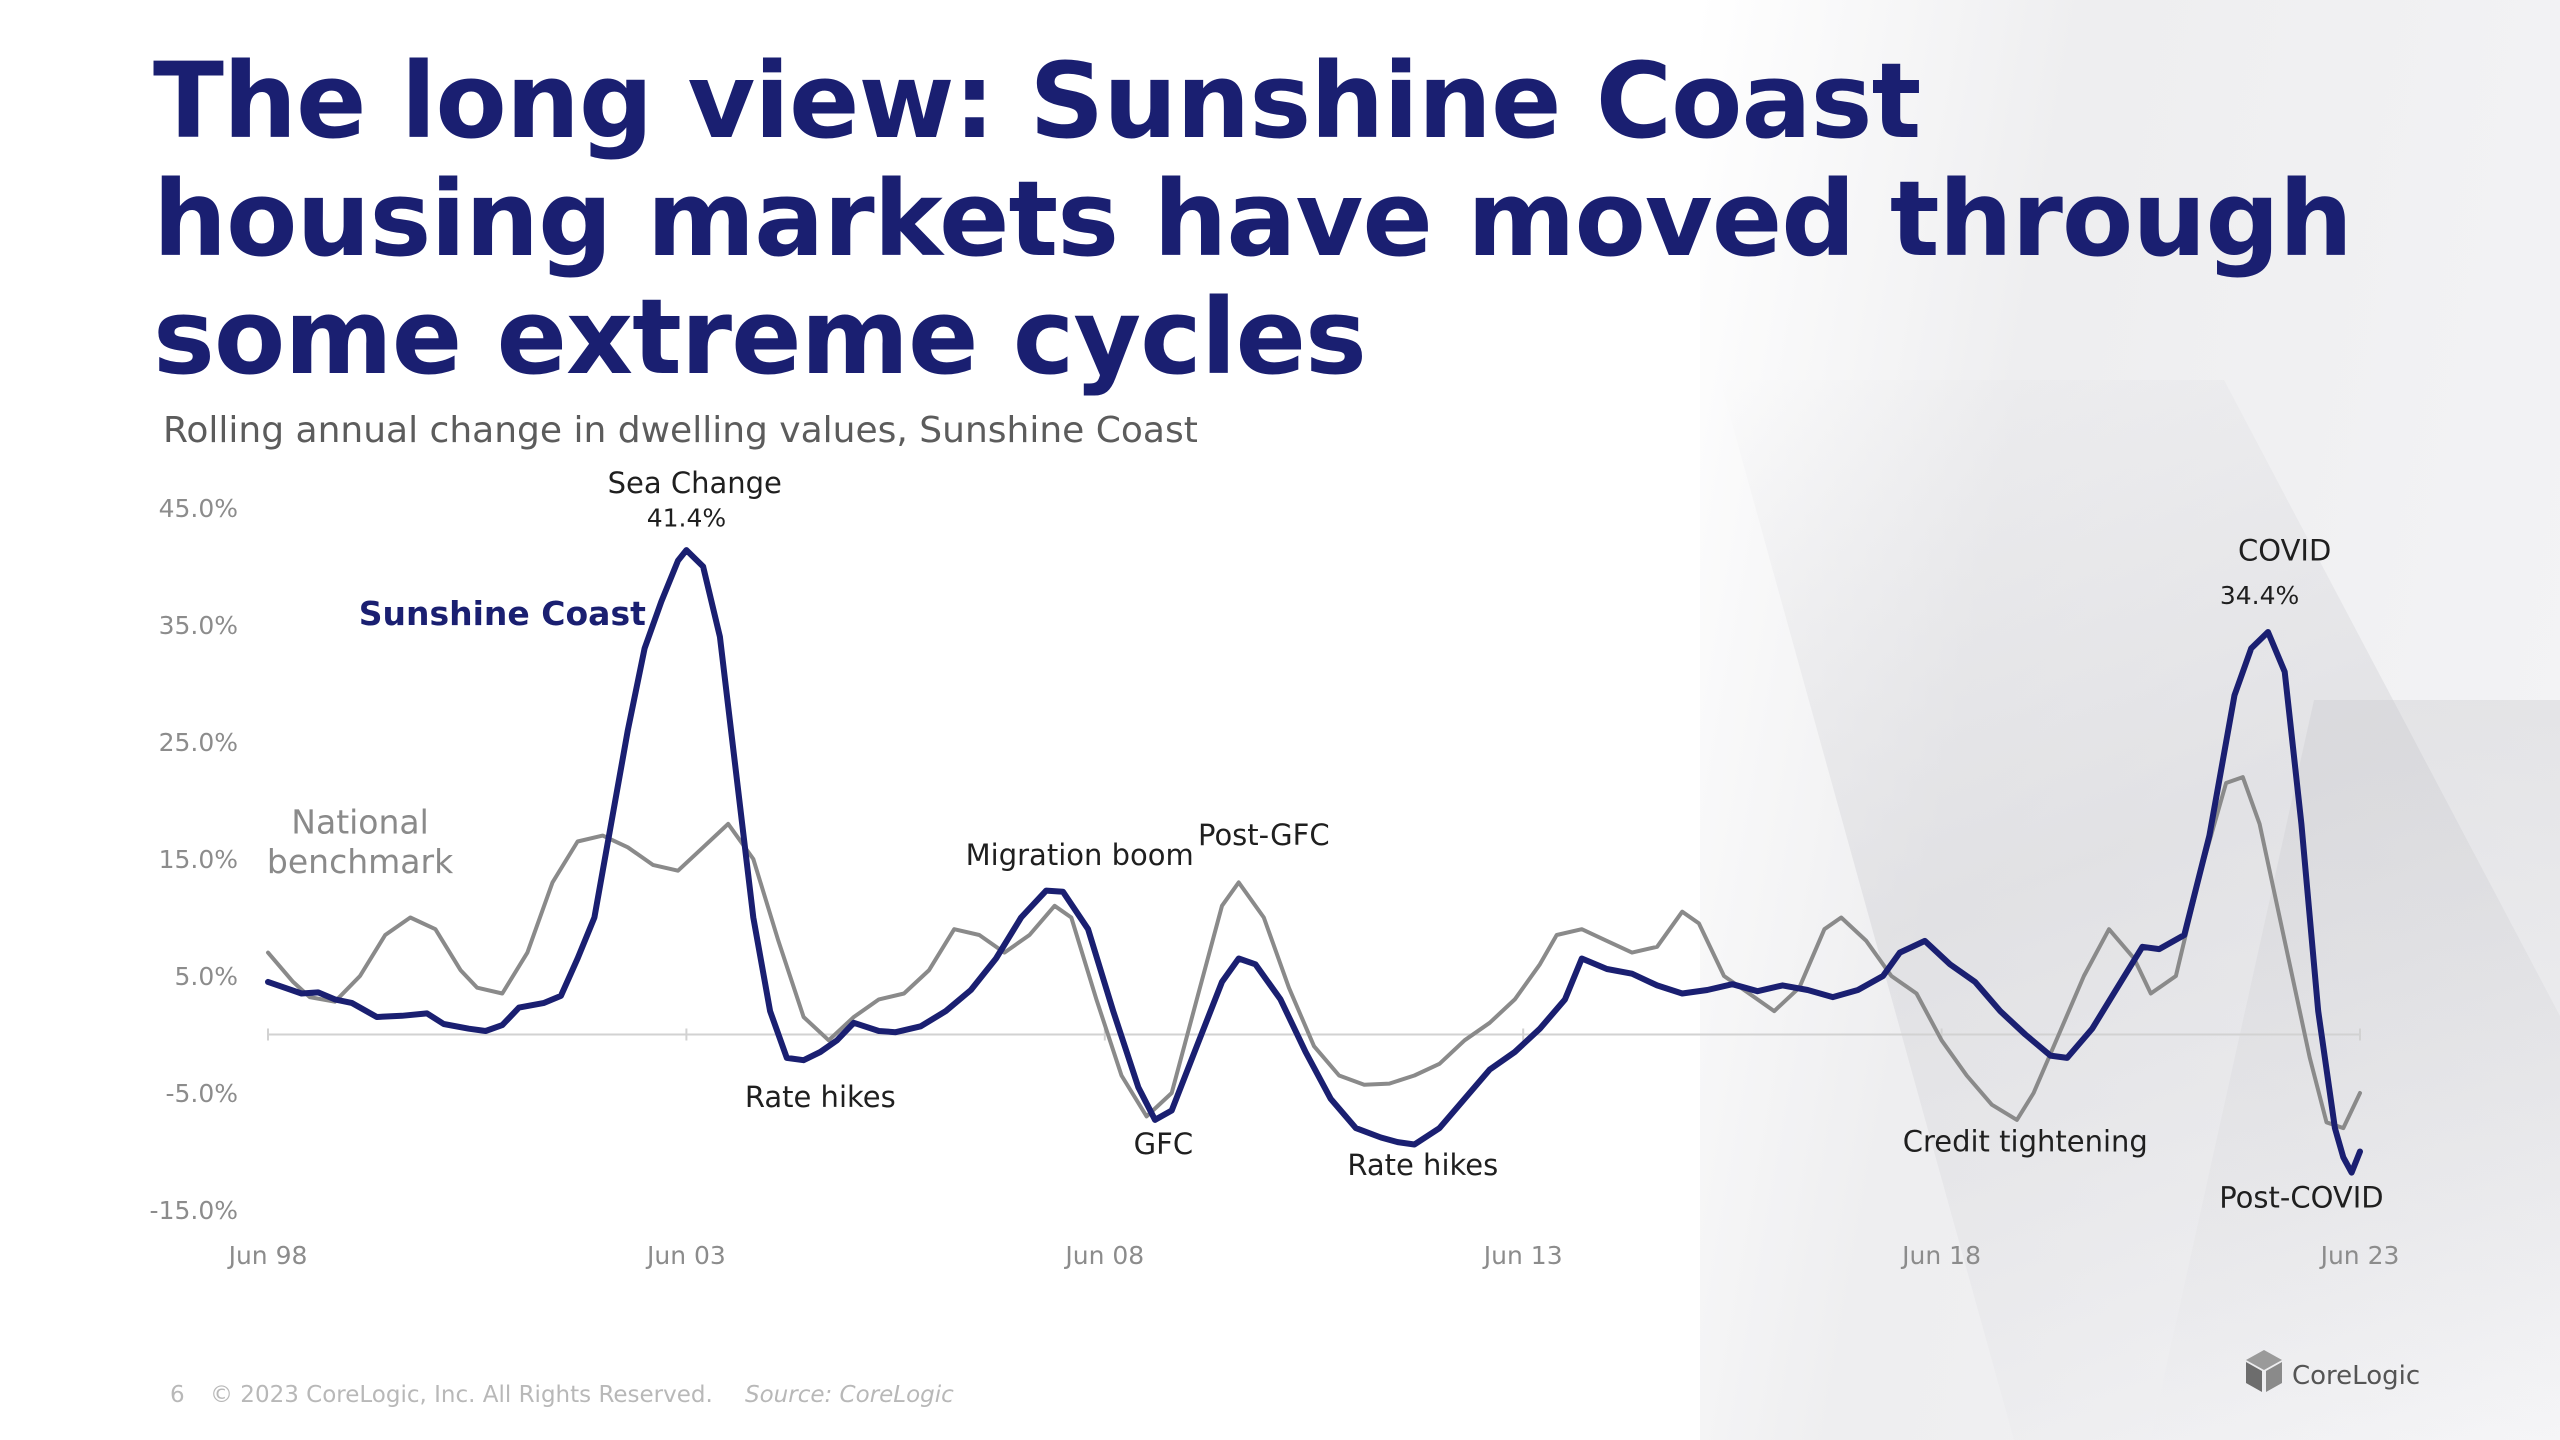  Describe the element at coordinates (1080, 855) in the screenshot. I see `annotation-label: Migration boom` at that location.